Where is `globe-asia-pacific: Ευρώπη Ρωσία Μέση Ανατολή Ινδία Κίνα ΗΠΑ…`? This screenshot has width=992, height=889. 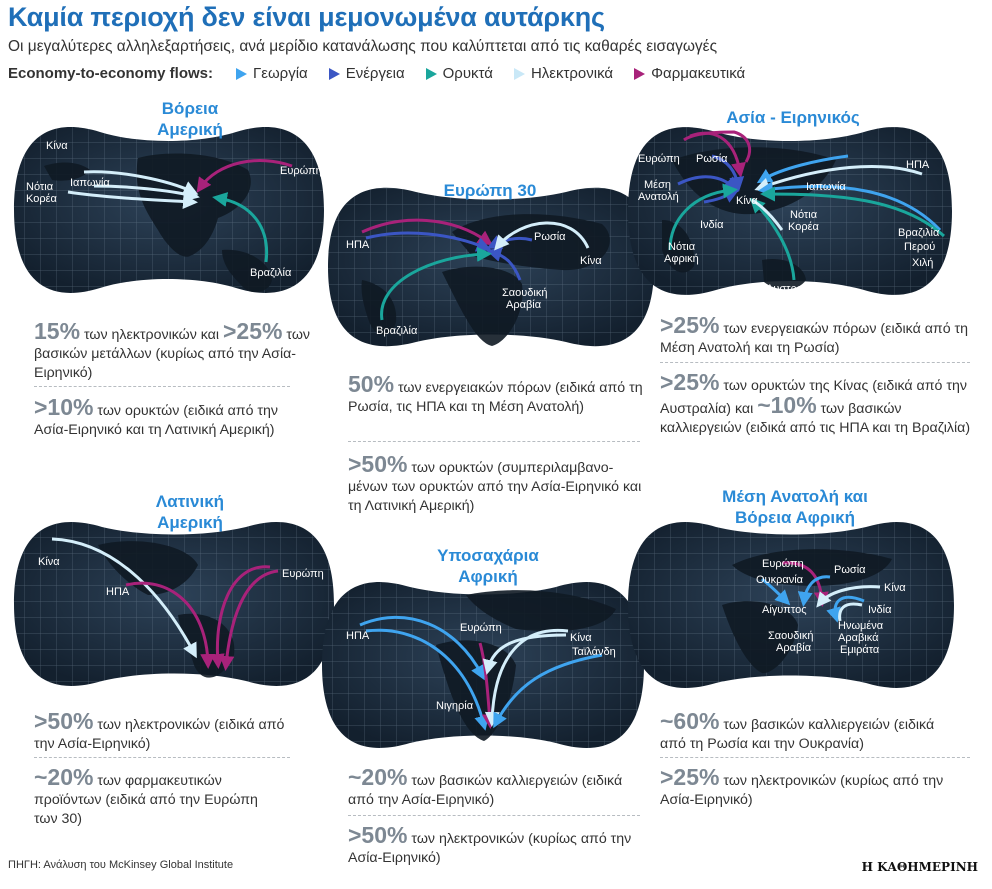 globe-asia-pacific: Ευρώπη Ρωσία Μέση Ανατολή Ινδία Κίνα ΗΠΑ… is located at coordinates (790, 211).